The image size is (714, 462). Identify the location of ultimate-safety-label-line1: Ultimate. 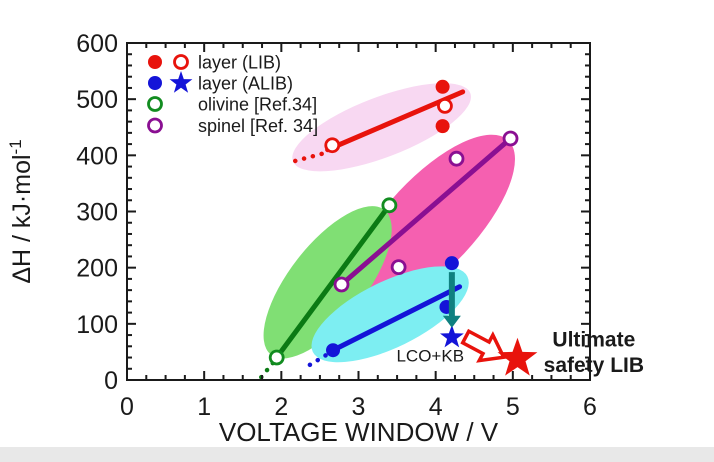
(593, 339).